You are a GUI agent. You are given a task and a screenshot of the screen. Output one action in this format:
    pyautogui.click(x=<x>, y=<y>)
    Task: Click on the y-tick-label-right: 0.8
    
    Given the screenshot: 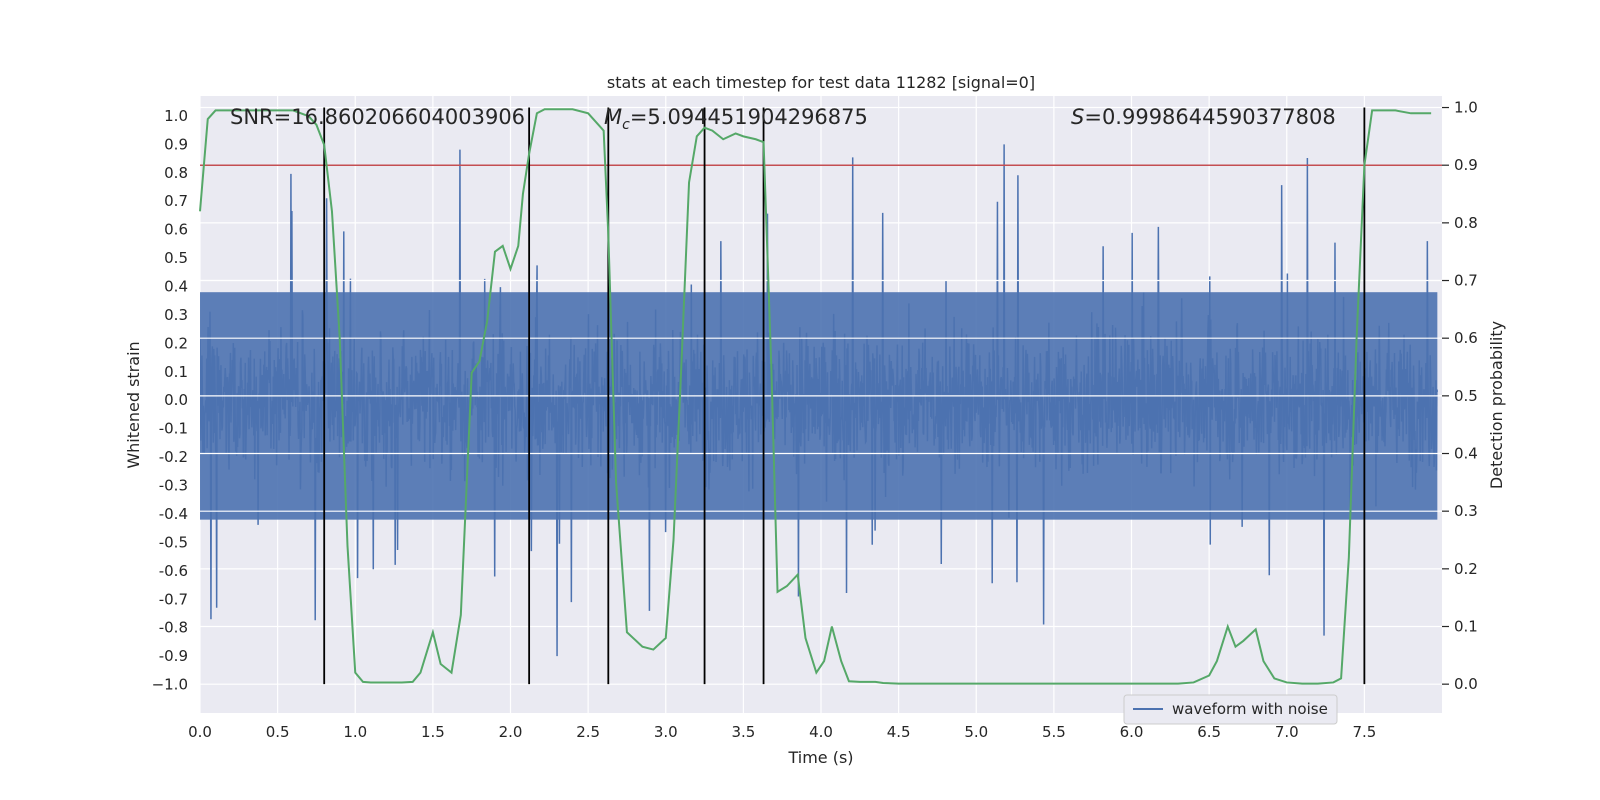 What is the action you would take?
    pyautogui.click(x=1466, y=223)
    